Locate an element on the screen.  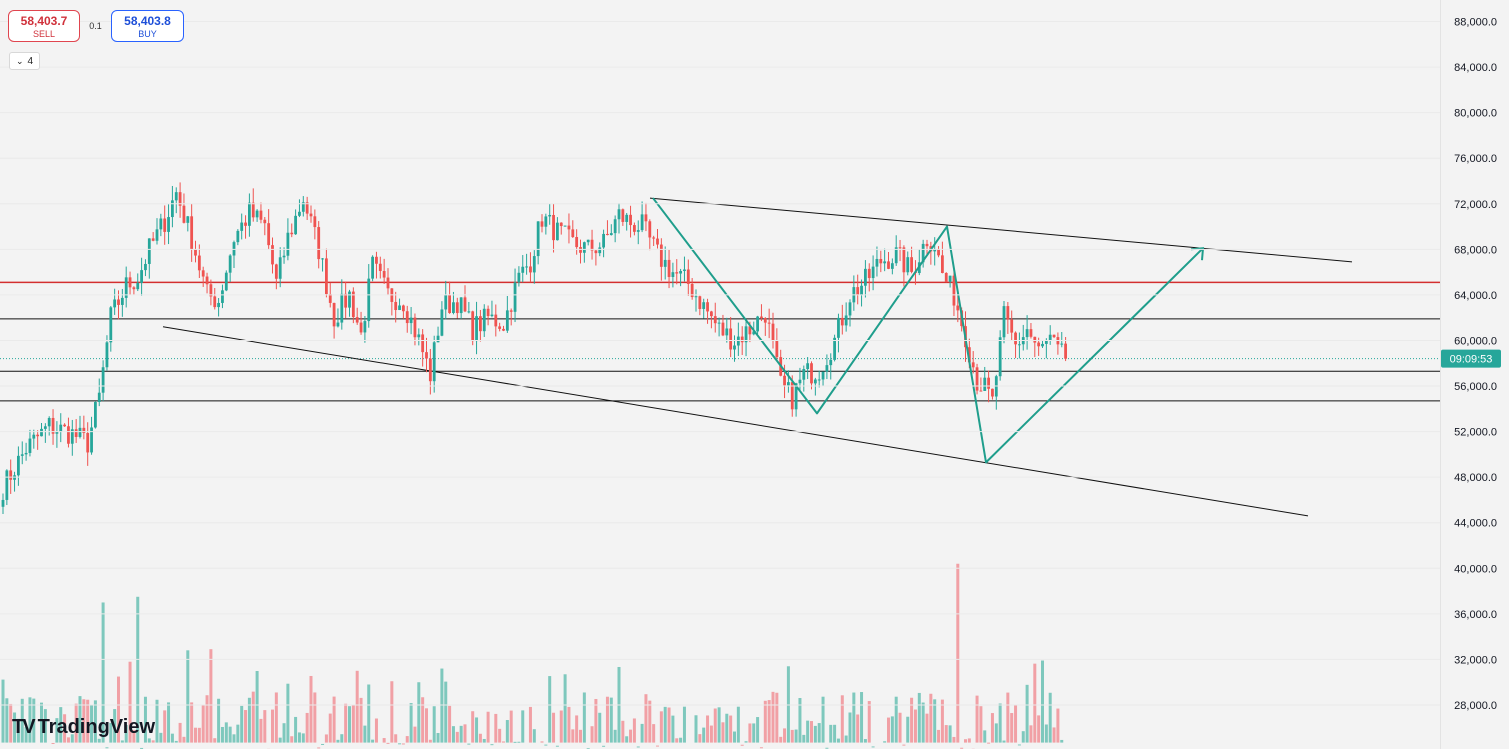
tradingview-logo: TV TradingView is located at coordinates (83, 727).